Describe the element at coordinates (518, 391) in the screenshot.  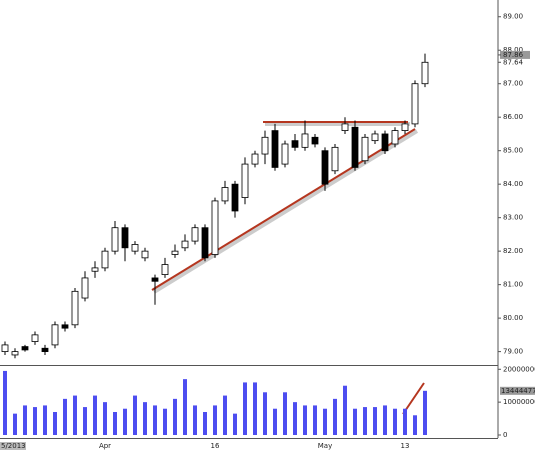
I see `volume-marker-label: 13444477` at that location.